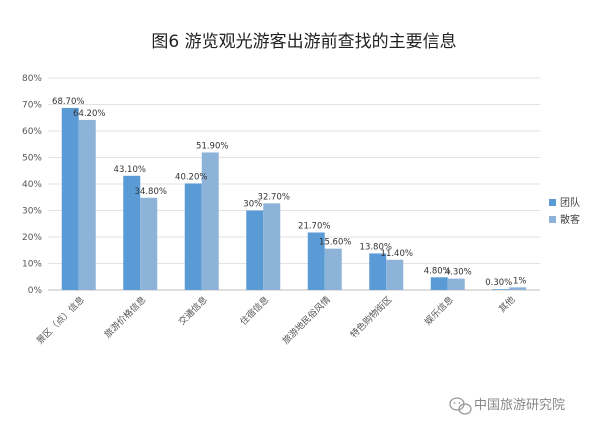 The image size is (608, 431). Describe the element at coordinates (303, 42) in the screenshot. I see `chart-title: 图6 游览观光游客出游前查找的主要信息` at that location.